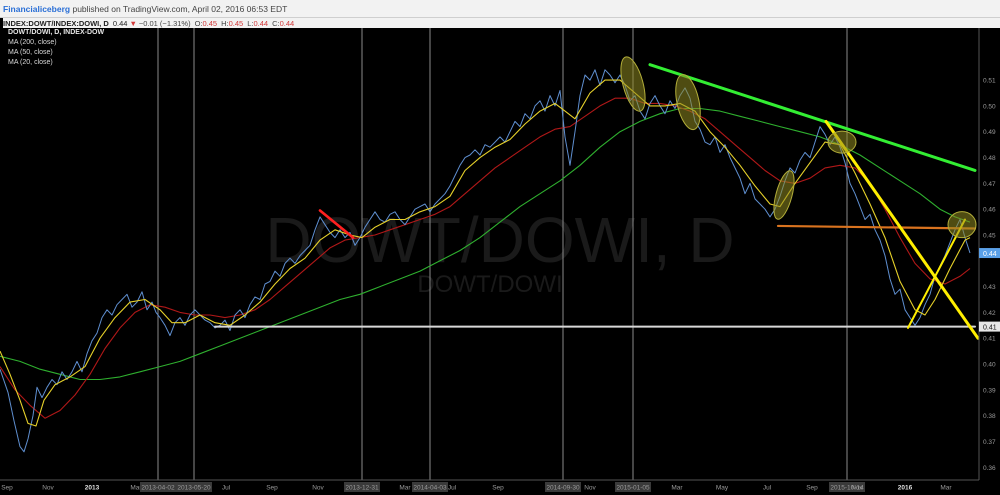 The width and height of the screenshot is (1000, 495). I want to click on y-tick-label: 0.49, so click(989, 132).